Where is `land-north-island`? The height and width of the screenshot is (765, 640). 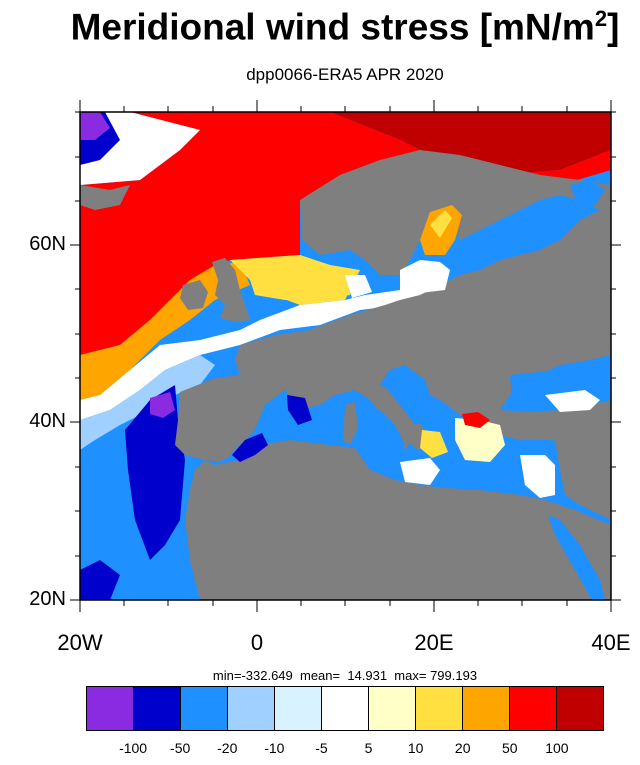 land-north-island is located at coordinates (105, 197).